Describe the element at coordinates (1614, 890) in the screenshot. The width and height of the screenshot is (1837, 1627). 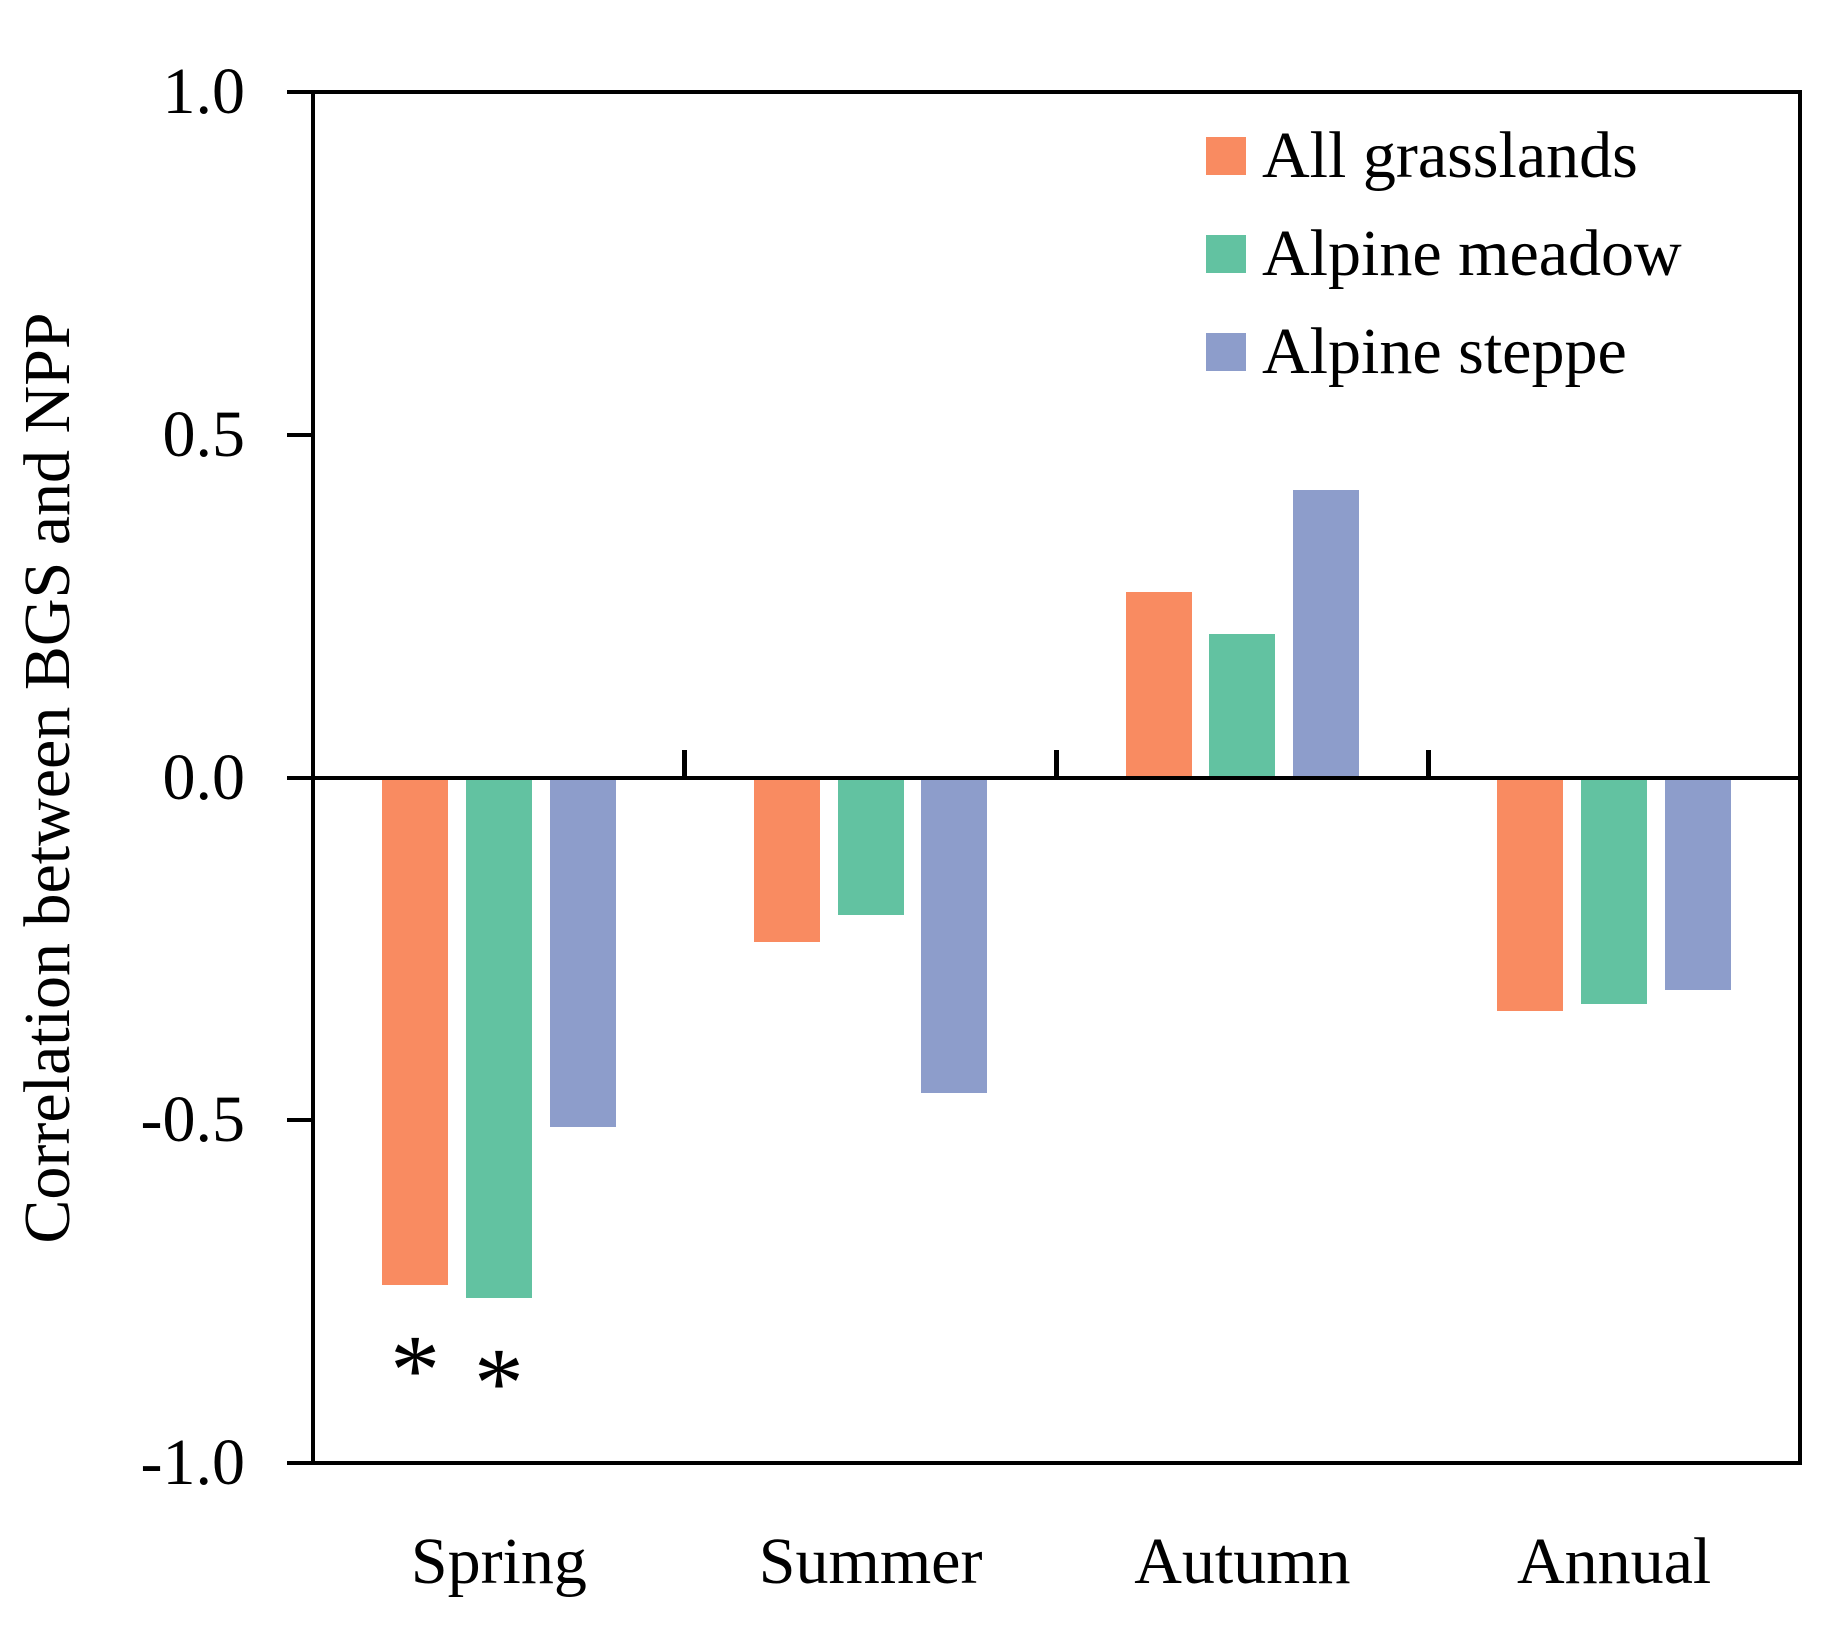
I see `bar-alpine-meadow-annual` at that location.